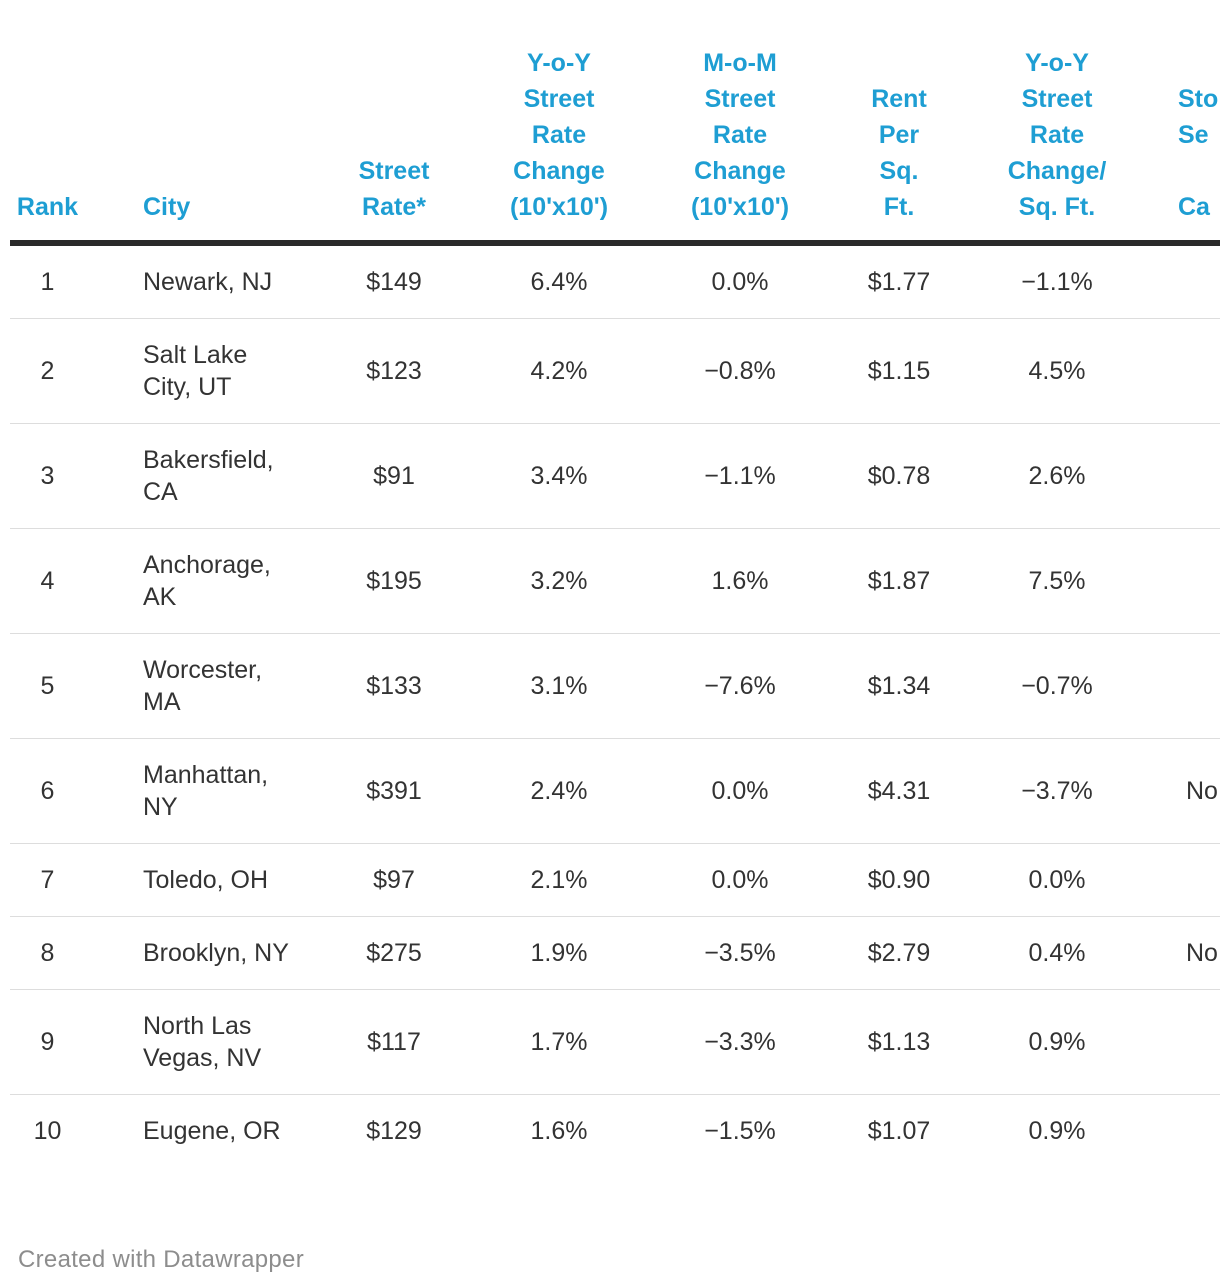 The image size is (1220, 1284). I want to click on cell-mom-change: −1.5%, so click(740, 1131).